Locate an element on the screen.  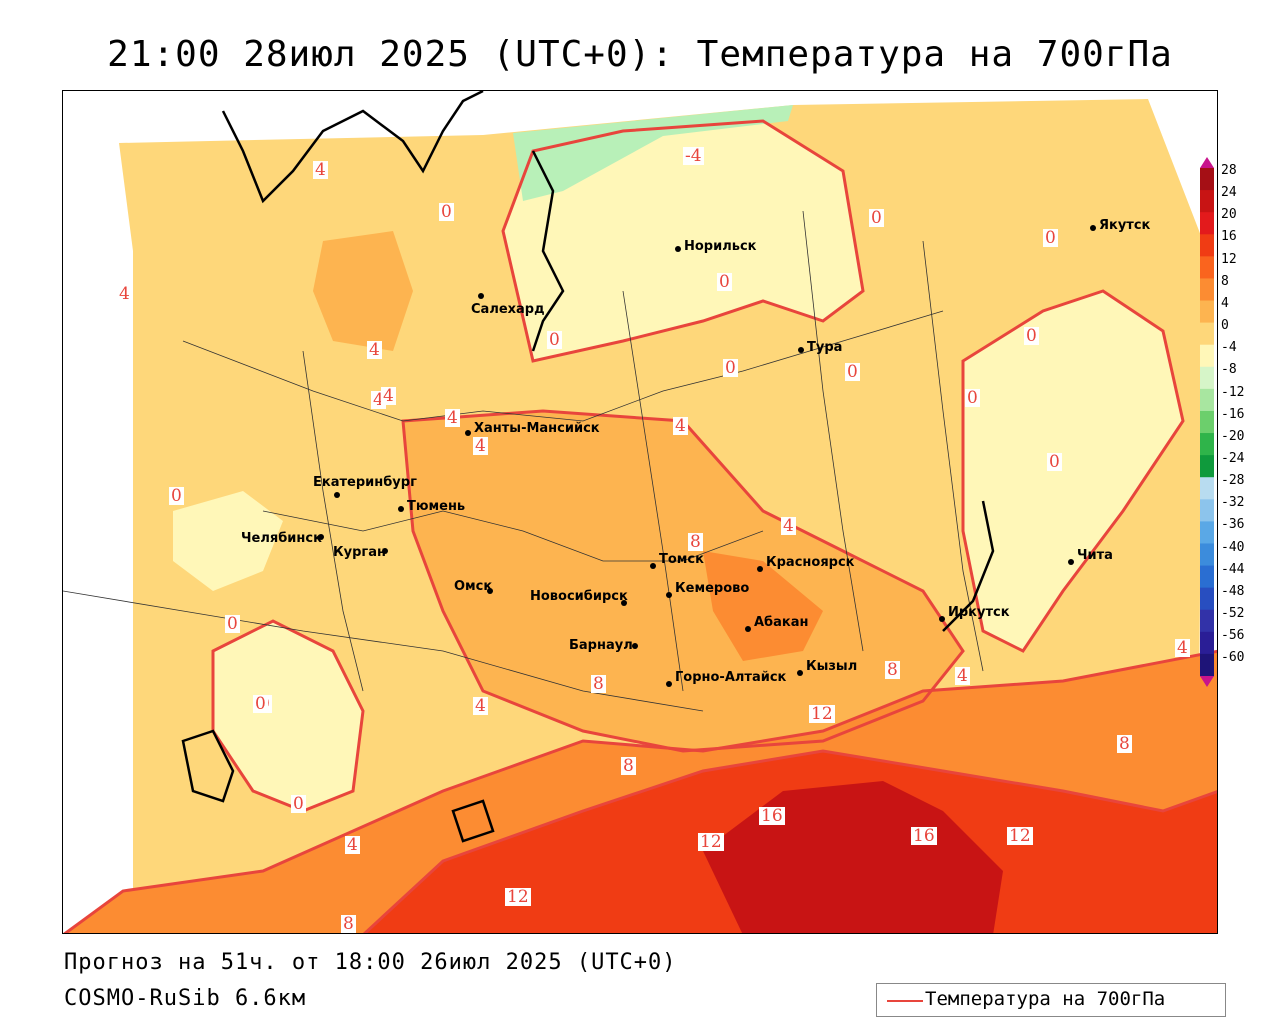
colorbar-max-arrow is located at coordinates (1207, 162).